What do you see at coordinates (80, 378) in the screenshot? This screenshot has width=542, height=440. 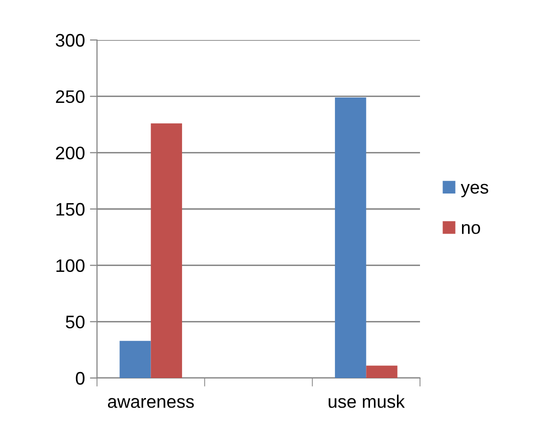 I see `y-tick-label: 0` at bounding box center [80, 378].